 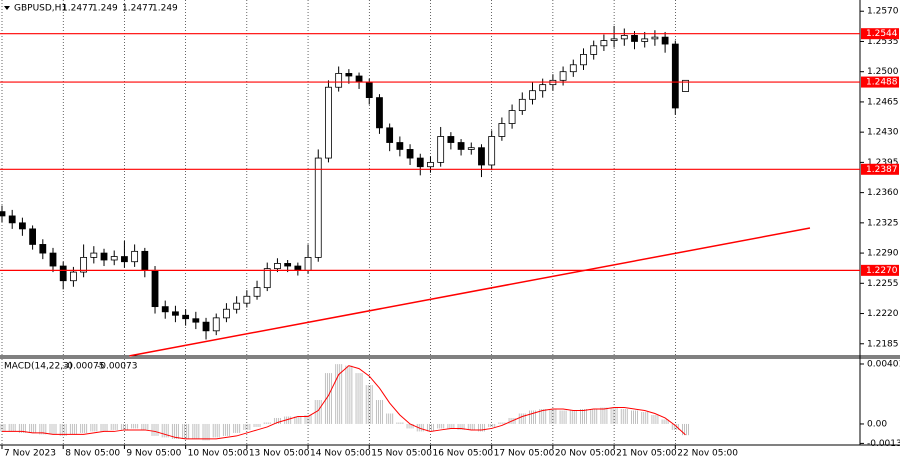 What do you see at coordinates (92, 454) in the screenshot?
I see `x-tick-label: 8 Nov 05:00` at bounding box center [92, 454].